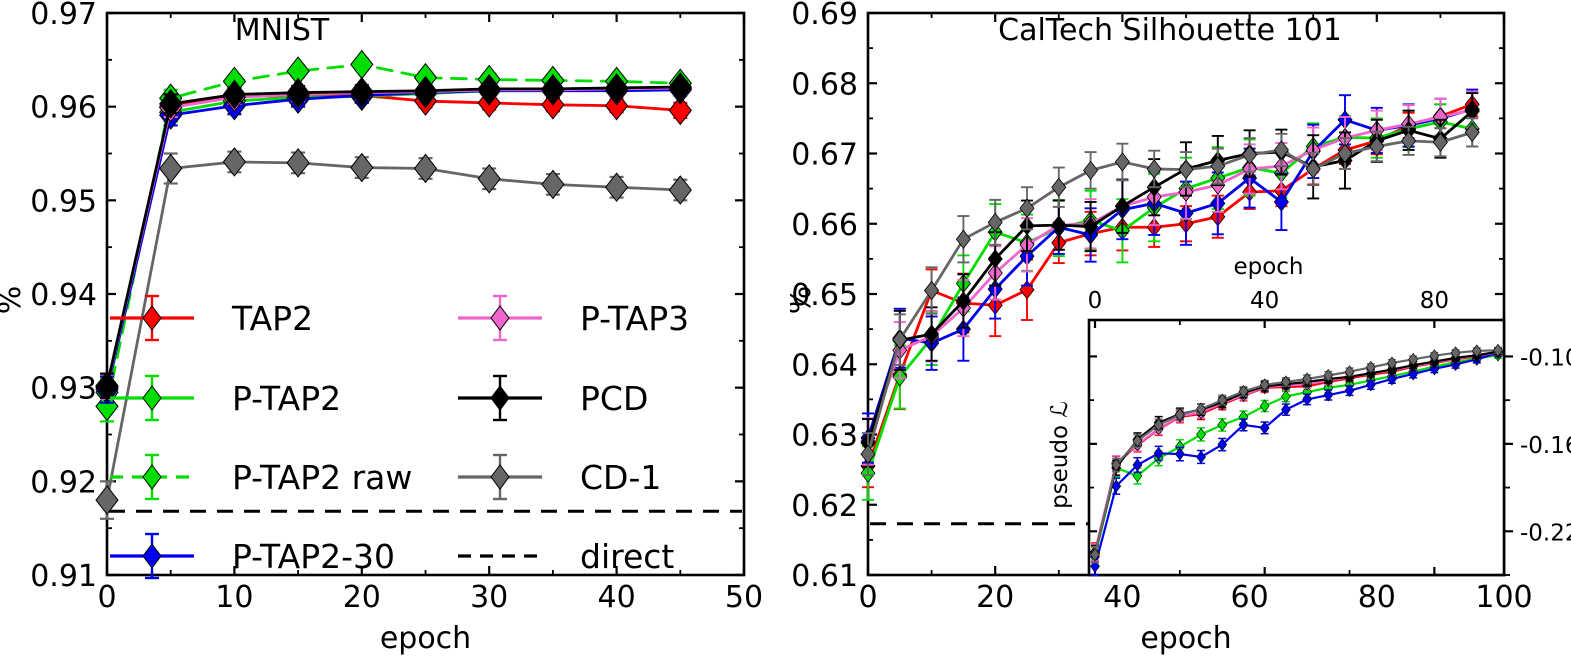  What do you see at coordinates (286, 398) in the screenshot?
I see `legend-label: P-TAP2` at bounding box center [286, 398].